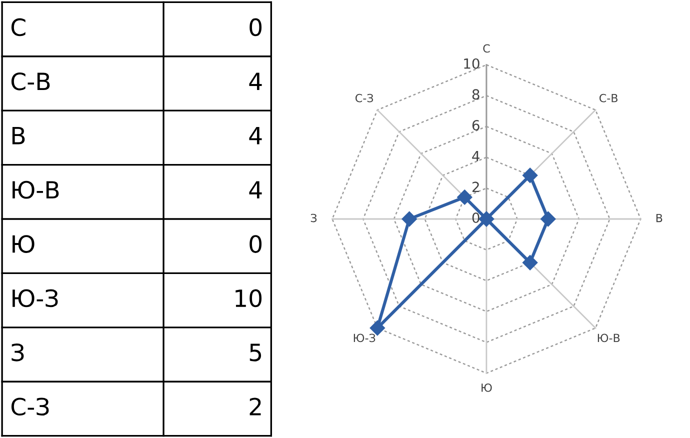  I want to click on spoke-label: Ю, so click(487, 387).